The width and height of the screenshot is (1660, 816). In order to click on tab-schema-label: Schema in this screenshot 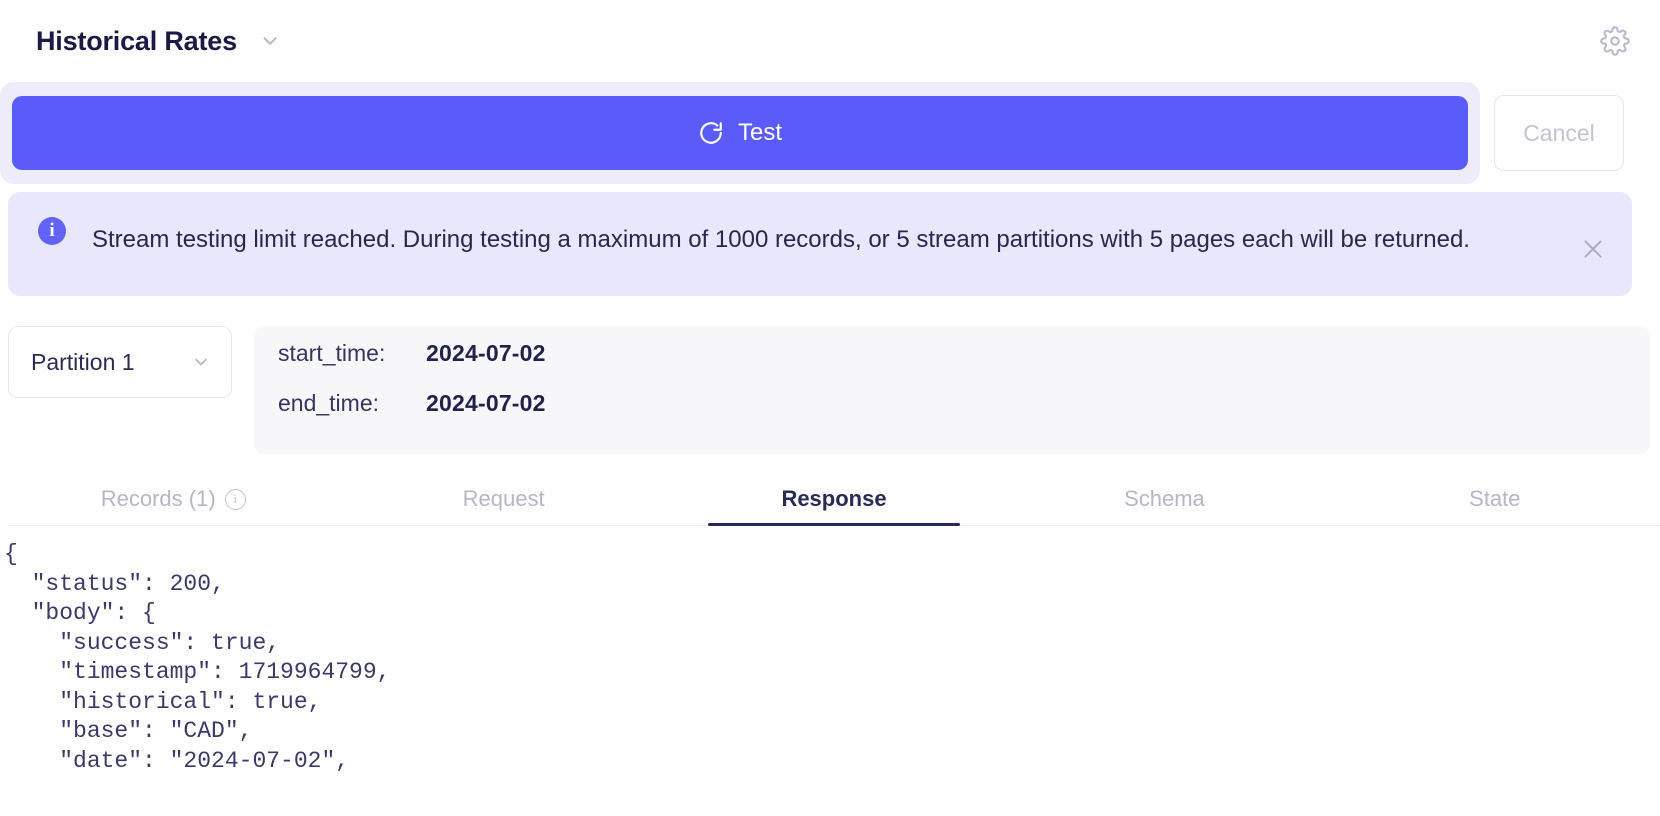, I will do `click(1164, 498)`.